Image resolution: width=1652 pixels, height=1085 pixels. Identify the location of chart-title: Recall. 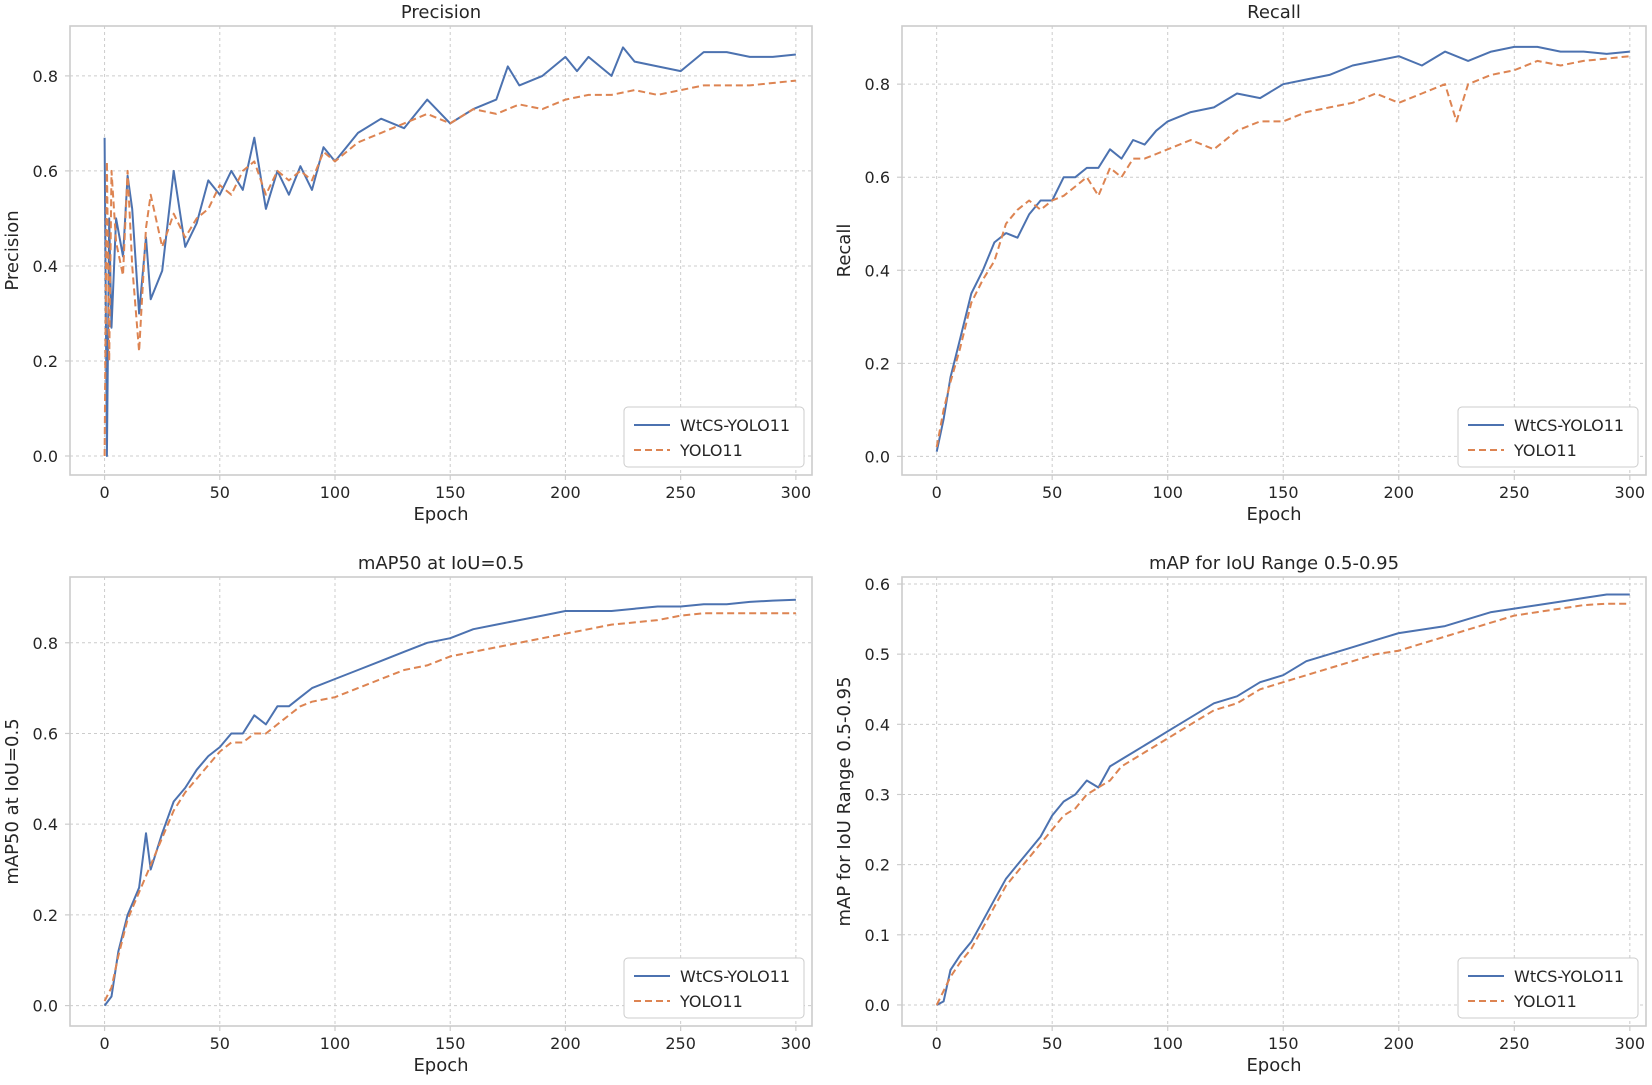
(1274, 12).